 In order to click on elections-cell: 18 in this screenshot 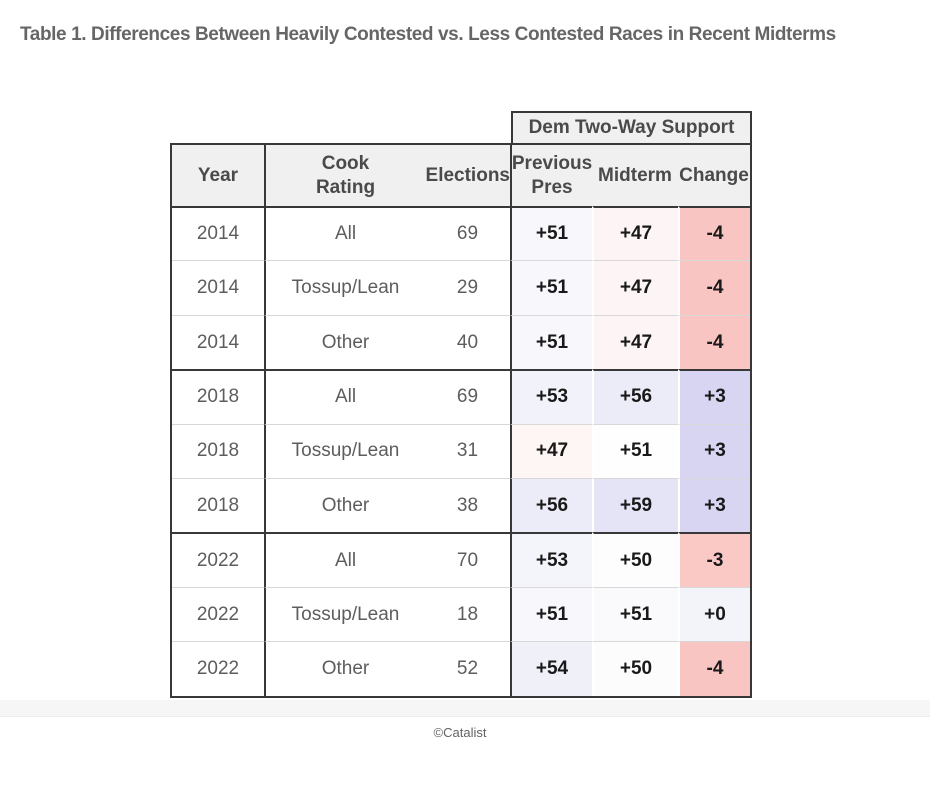, I will do `click(467, 613)`.